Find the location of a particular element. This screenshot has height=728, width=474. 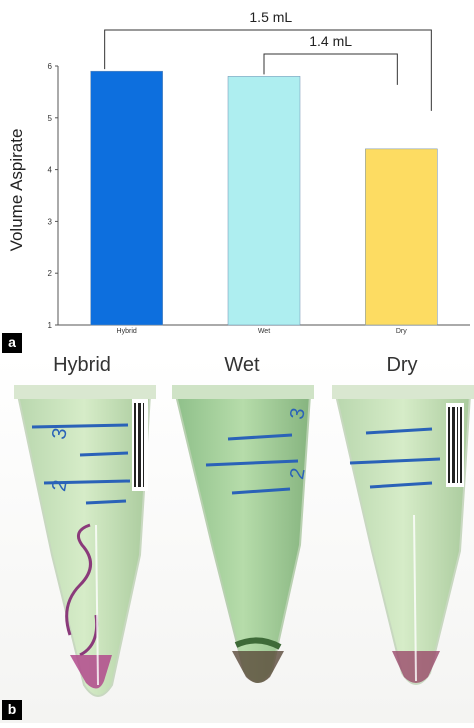

photo-title-wet: Wet is located at coordinates (242, 365).